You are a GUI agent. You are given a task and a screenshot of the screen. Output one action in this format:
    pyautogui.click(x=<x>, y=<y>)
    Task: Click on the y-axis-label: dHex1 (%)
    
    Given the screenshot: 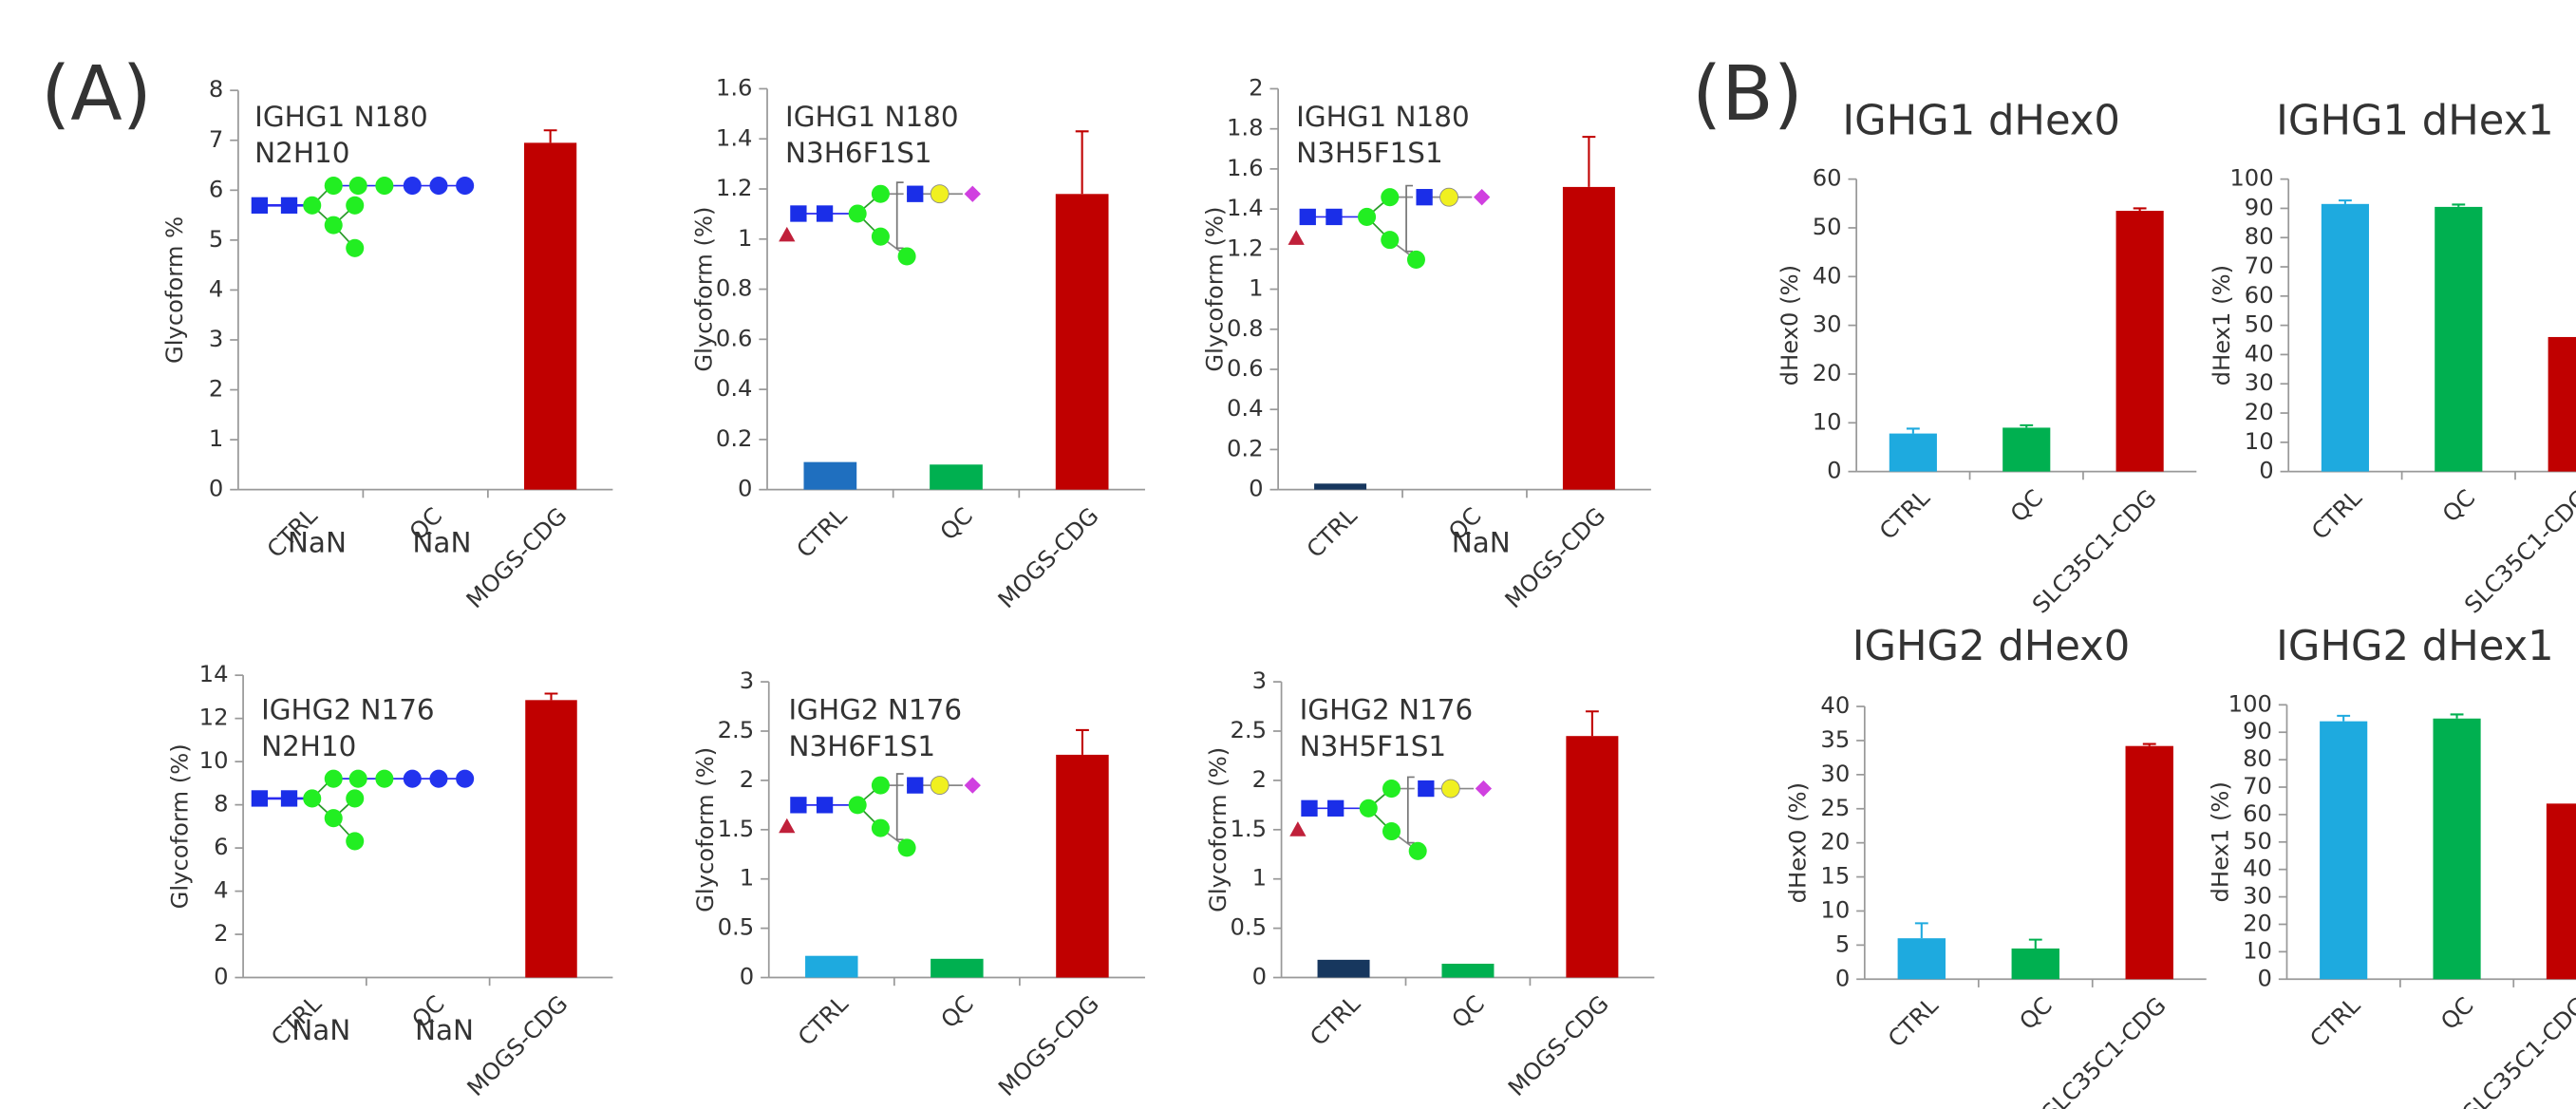 What is the action you would take?
    pyautogui.click(x=2220, y=841)
    